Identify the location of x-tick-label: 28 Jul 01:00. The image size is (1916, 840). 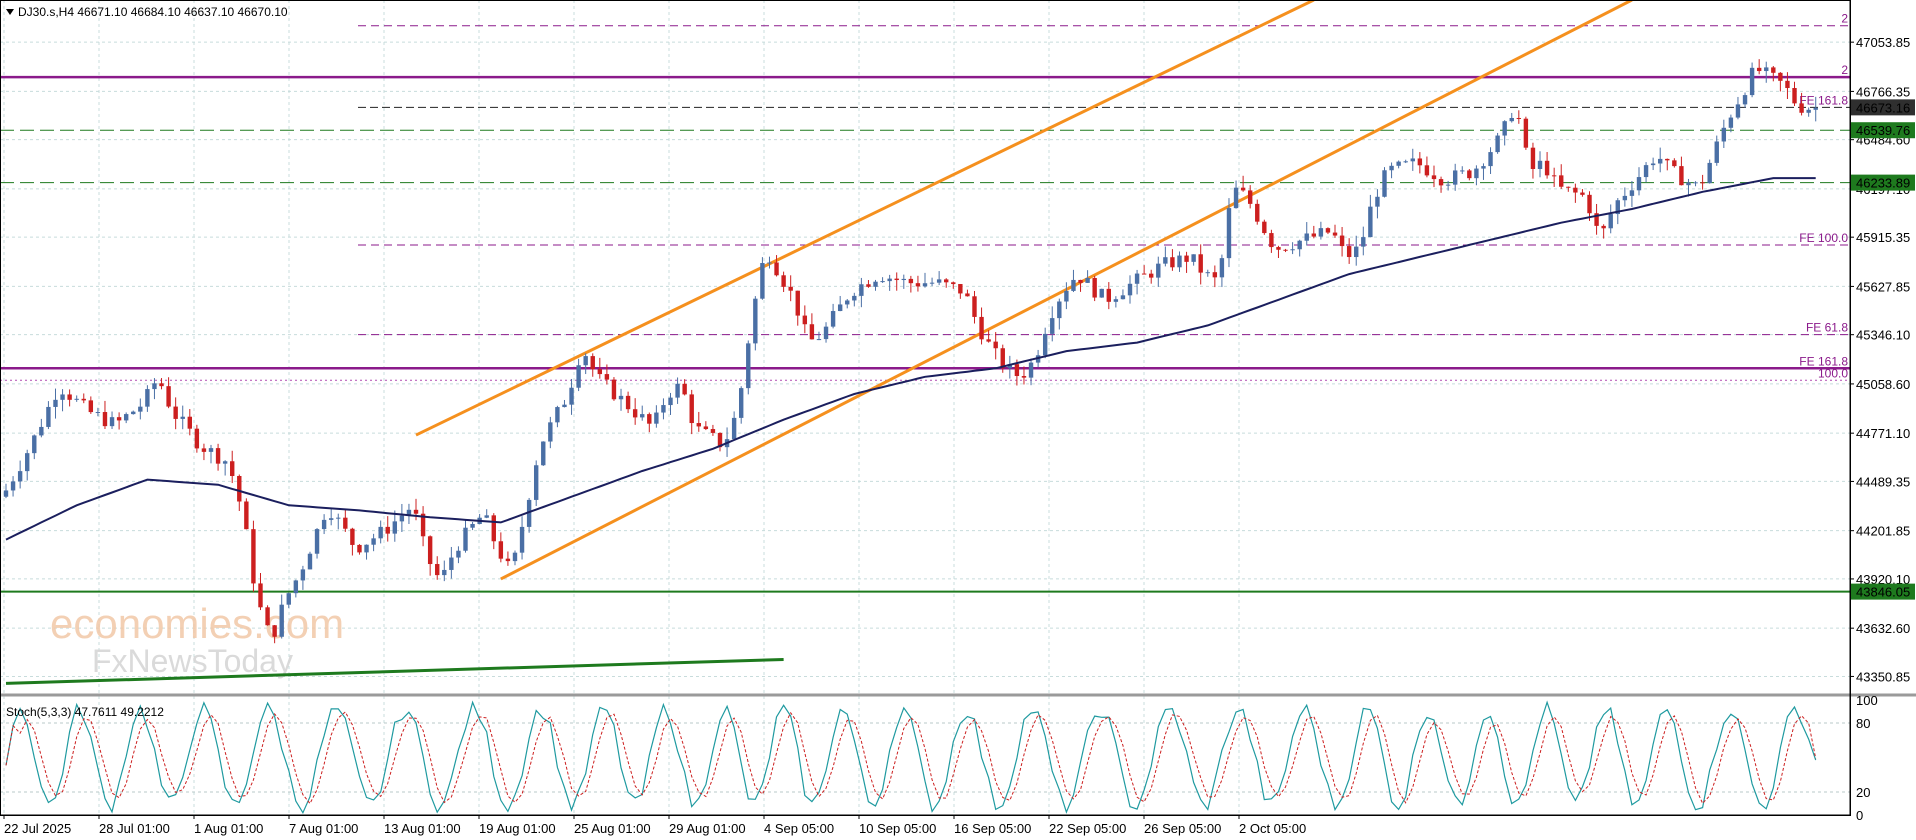
(134, 828).